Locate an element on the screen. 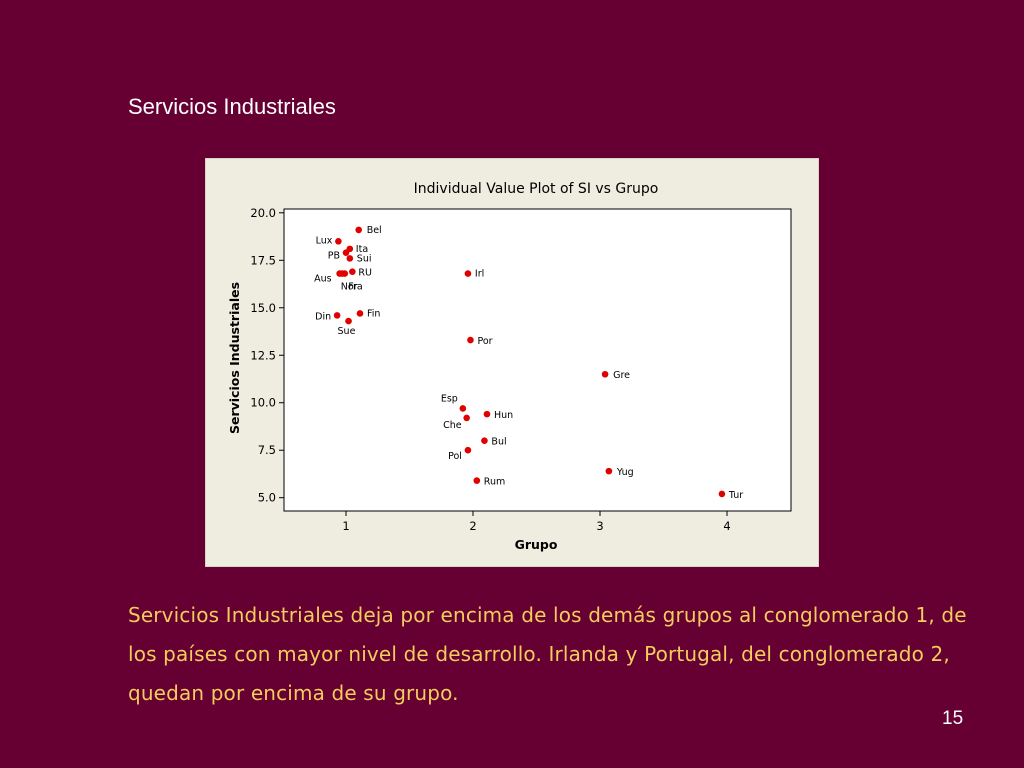 The height and width of the screenshot is (768, 1024). point-label: Por is located at coordinates (484, 341).